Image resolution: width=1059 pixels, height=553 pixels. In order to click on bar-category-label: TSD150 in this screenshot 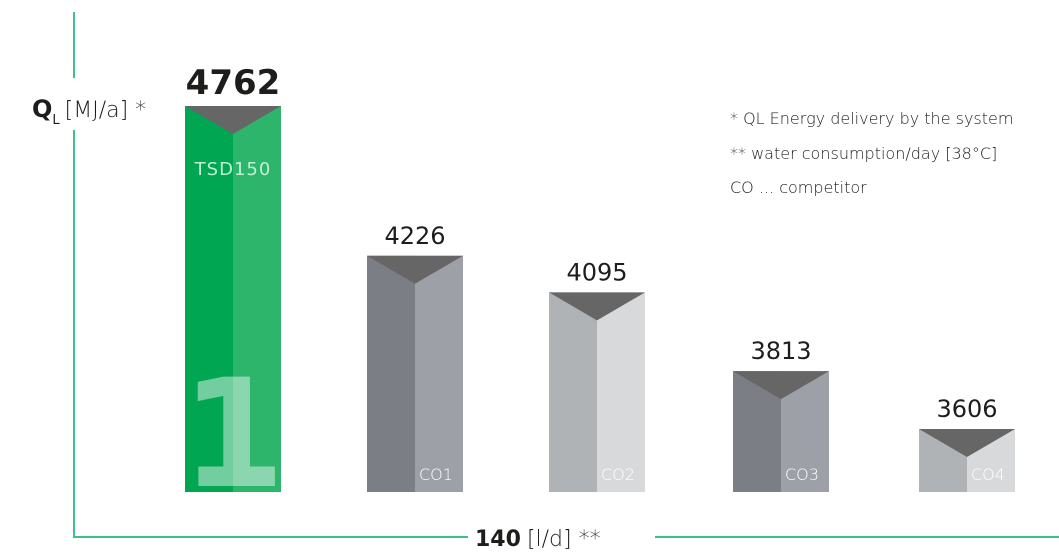, I will do `click(233, 169)`.